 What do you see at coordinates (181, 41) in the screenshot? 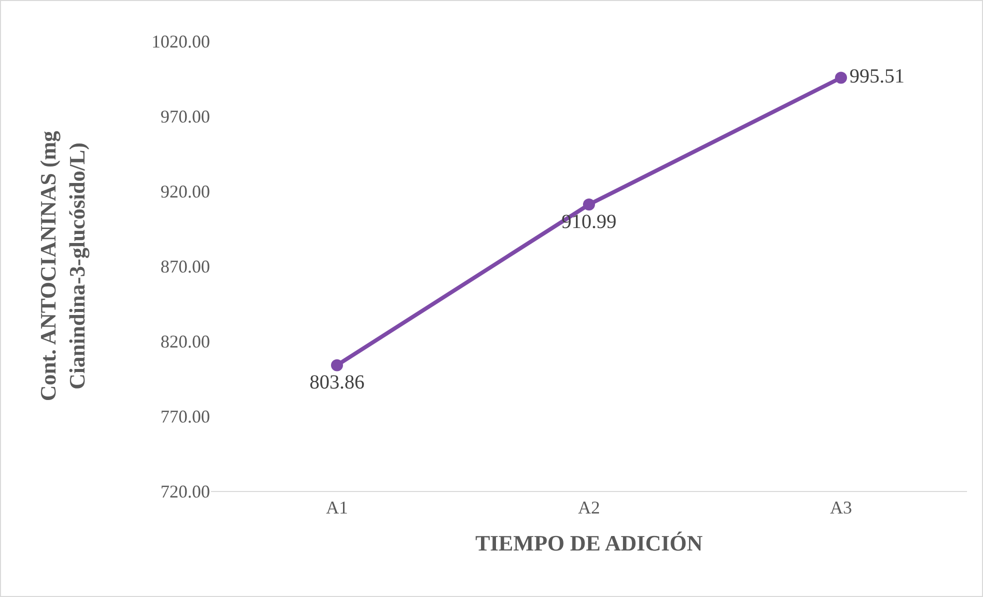
I see `y-tick-label: 1020.00` at bounding box center [181, 41].